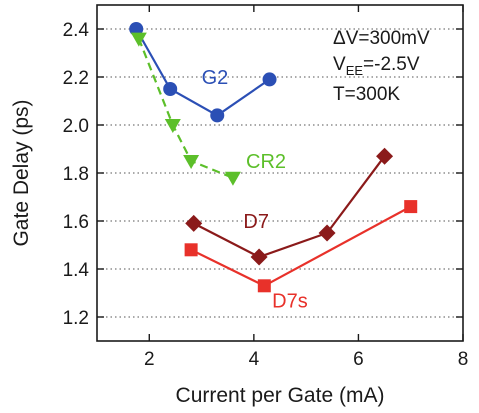  I want to click on y-tick-label: 2.0, so click(76, 126).